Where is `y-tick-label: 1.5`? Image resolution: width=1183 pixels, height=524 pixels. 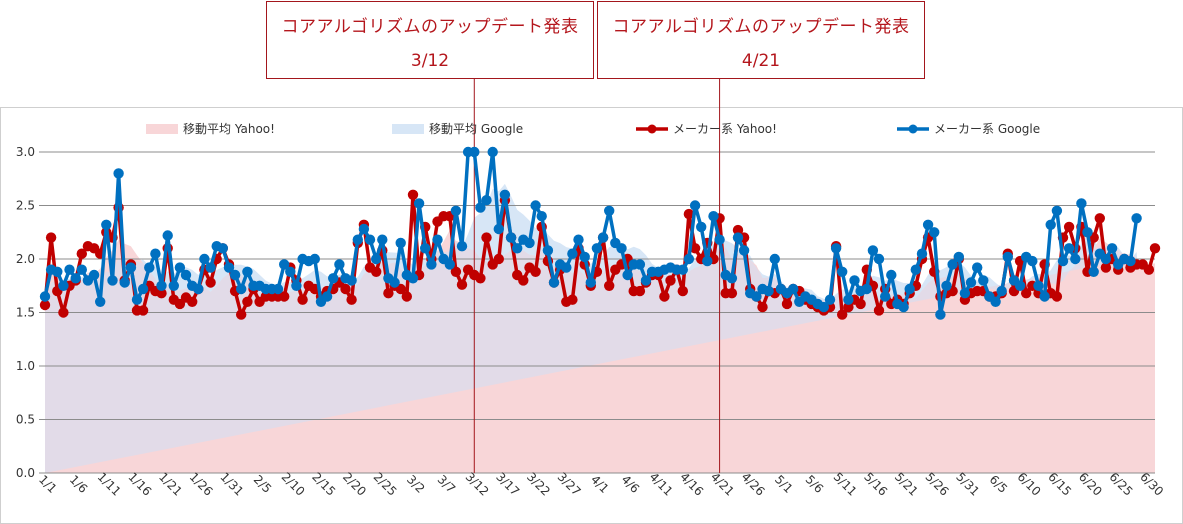
y-tick-label: 1.5 is located at coordinates (25, 313).